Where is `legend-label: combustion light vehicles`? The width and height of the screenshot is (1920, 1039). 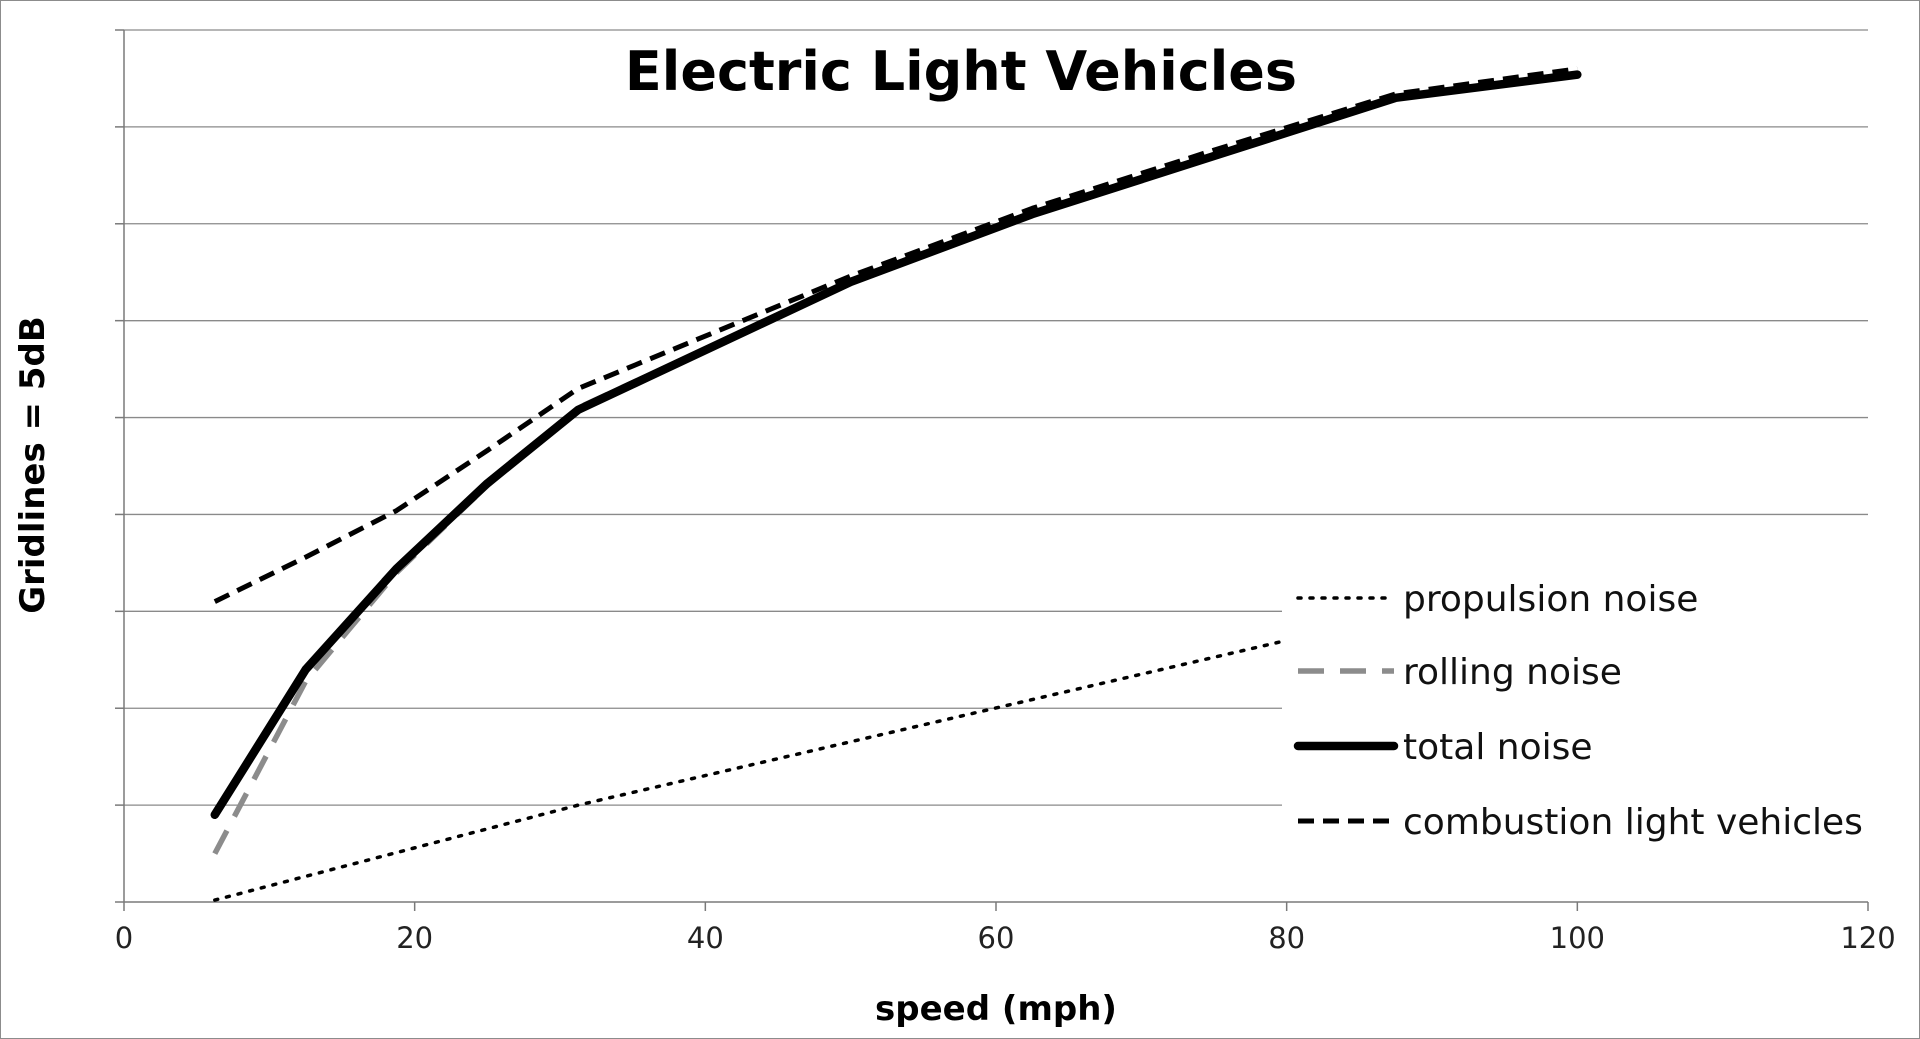
legend-label: combustion light vehicles is located at coordinates (1633, 822).